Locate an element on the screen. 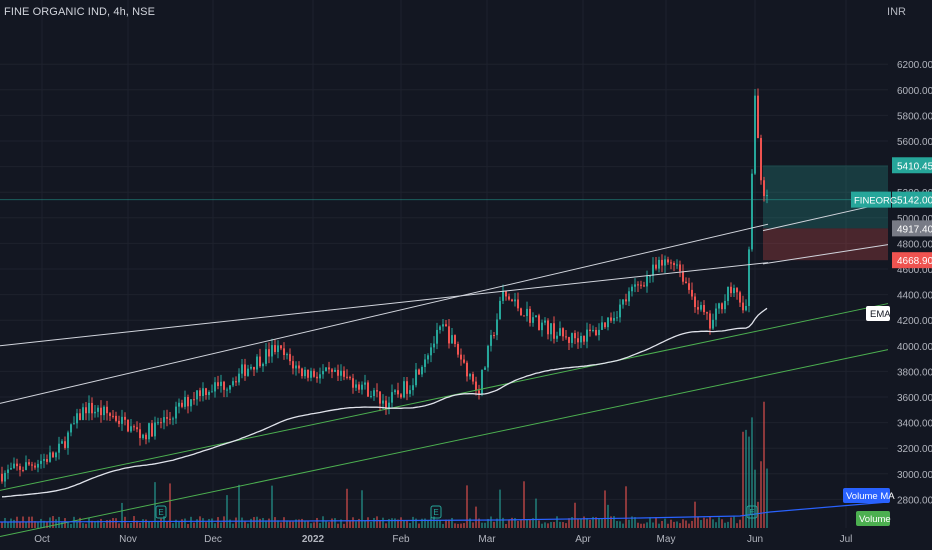 The image size is (932, 550). chart-title: FINE ORGANIC IND, 4h, NSE is located at coordinates (80, 12).